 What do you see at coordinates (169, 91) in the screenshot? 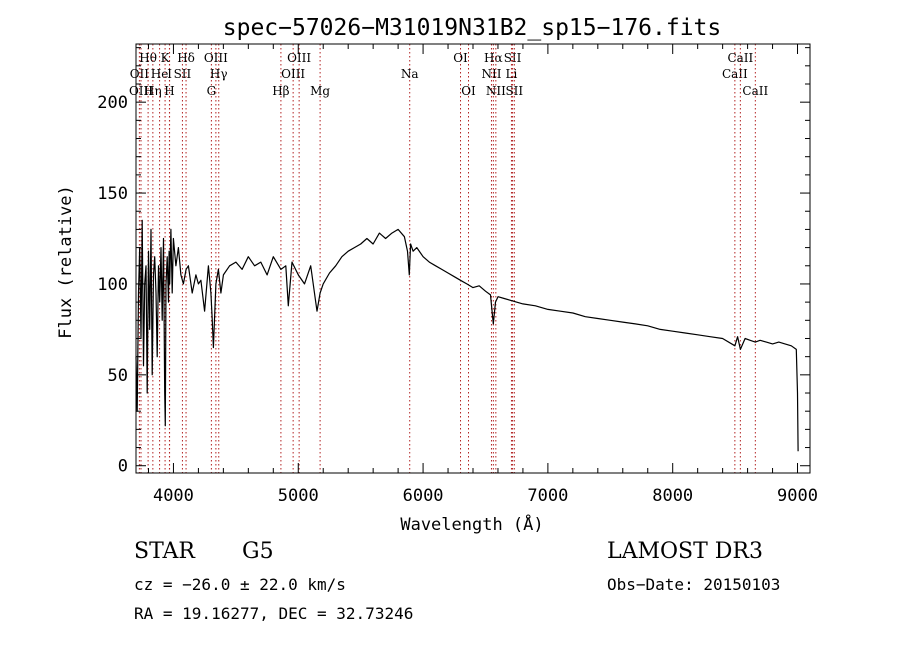
I see `line-marker-label-6: H` at bounding box center [169, 91].